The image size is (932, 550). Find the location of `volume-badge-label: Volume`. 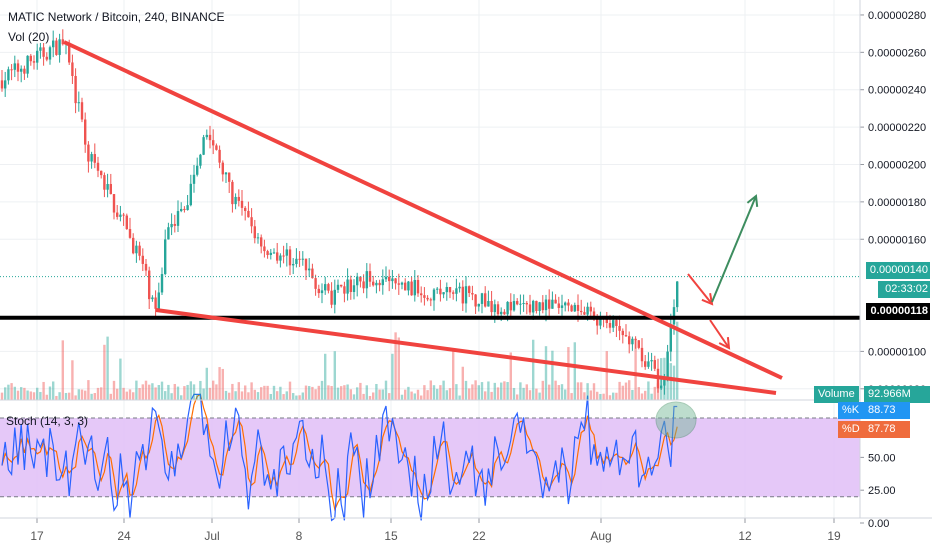

volume-badge-label: Volume is located at coordinates (836, 394).